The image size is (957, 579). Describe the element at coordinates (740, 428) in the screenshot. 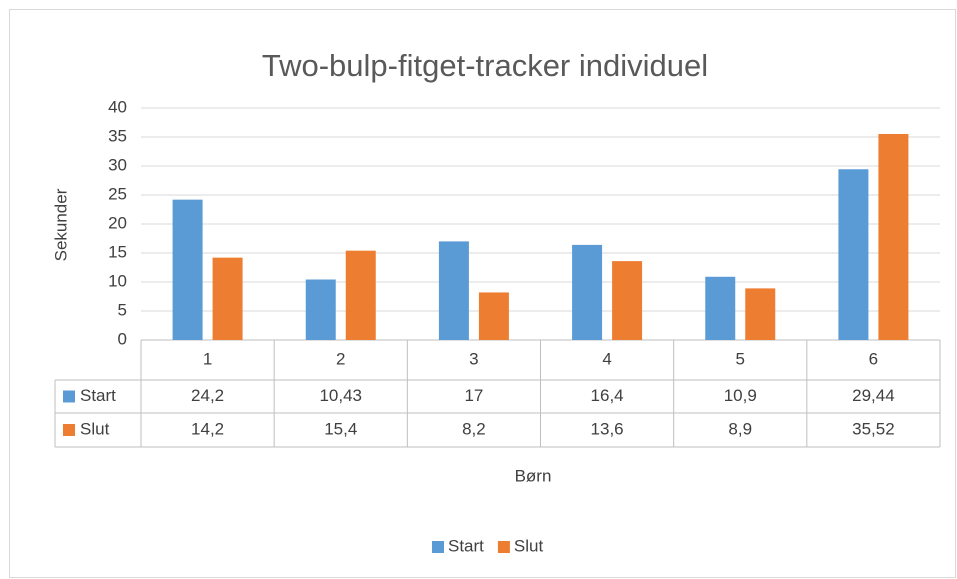

I see `table-cell: 8,9` at that location.